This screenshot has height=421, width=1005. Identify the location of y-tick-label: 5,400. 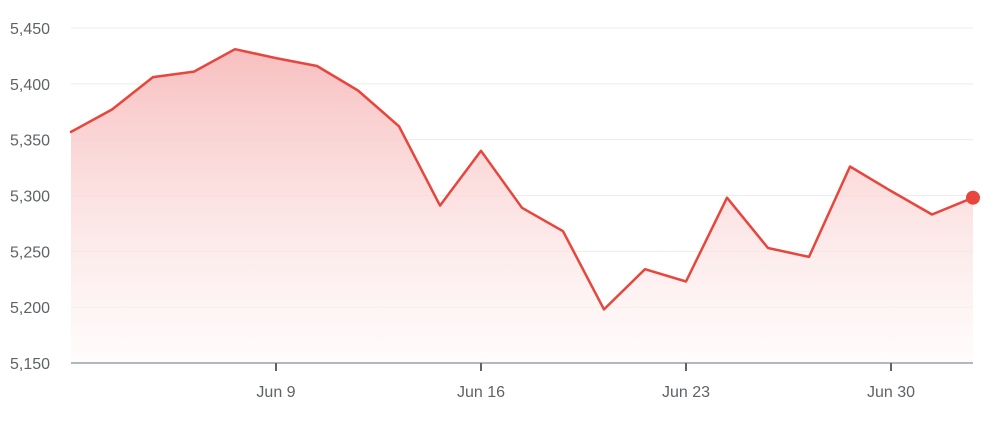
(30, 85).